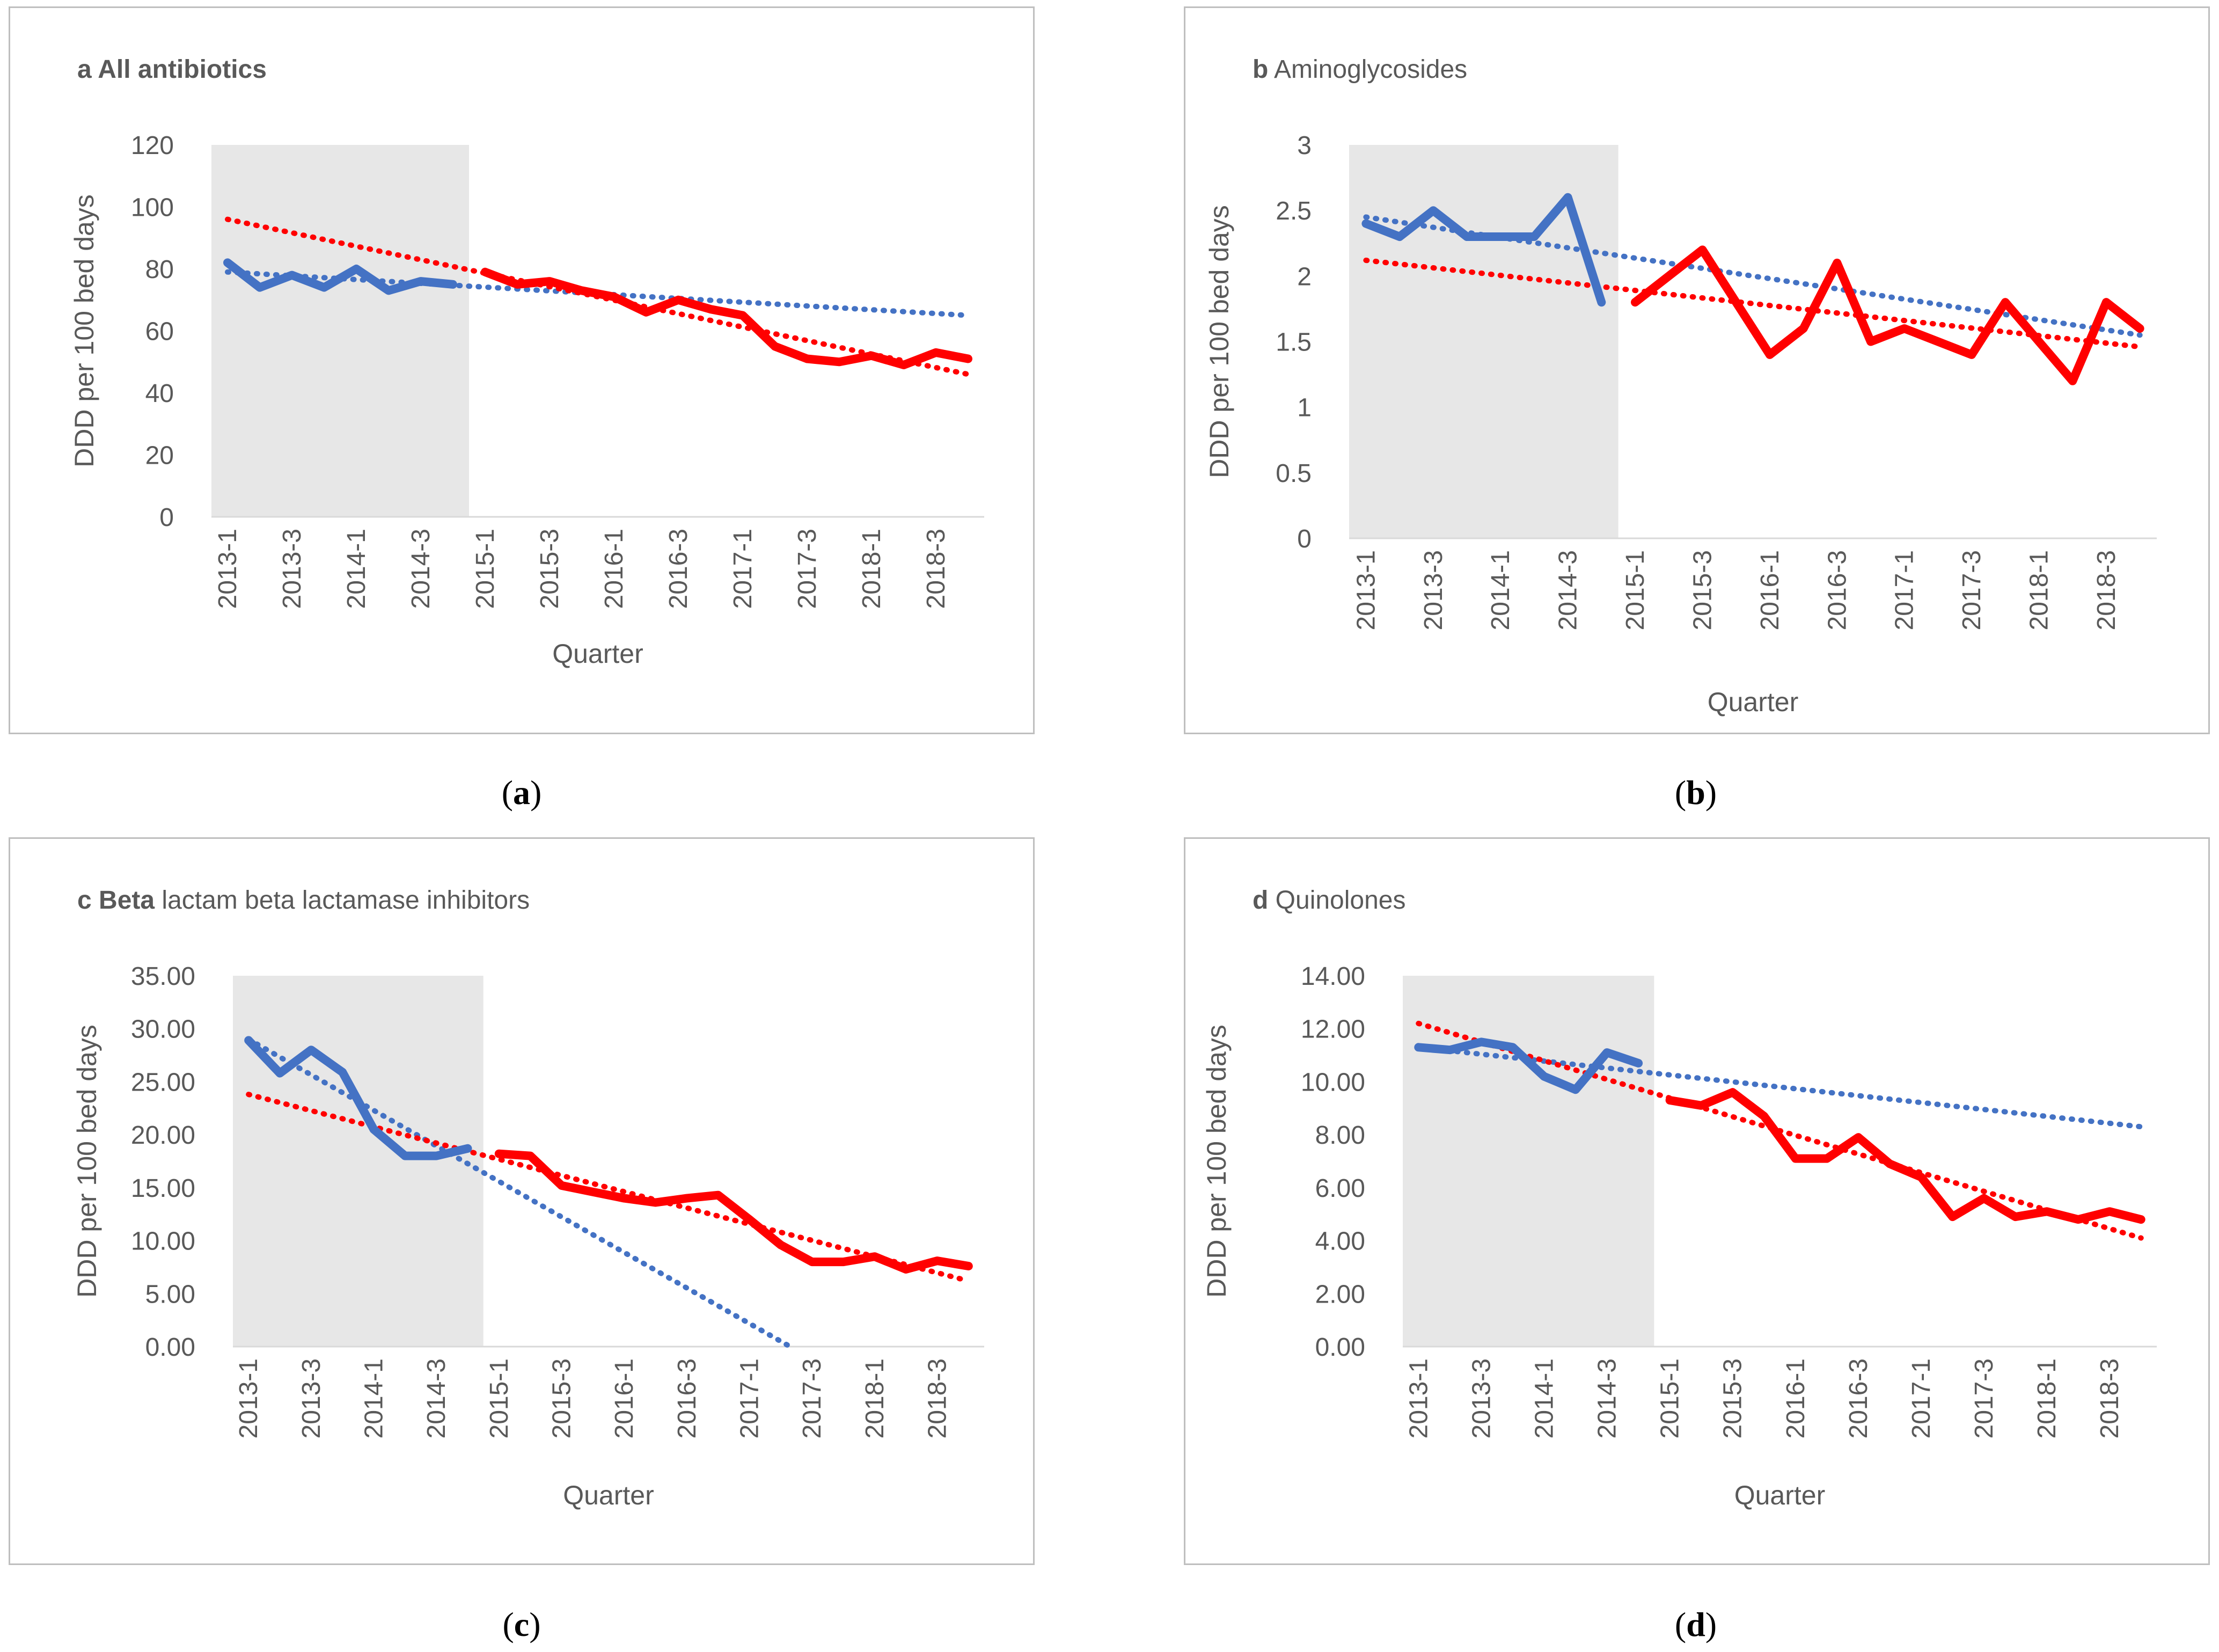  Describe the element at coordinates (116, 900) in the screenshot. I see `chart-title-bold: c Beta` at that location.